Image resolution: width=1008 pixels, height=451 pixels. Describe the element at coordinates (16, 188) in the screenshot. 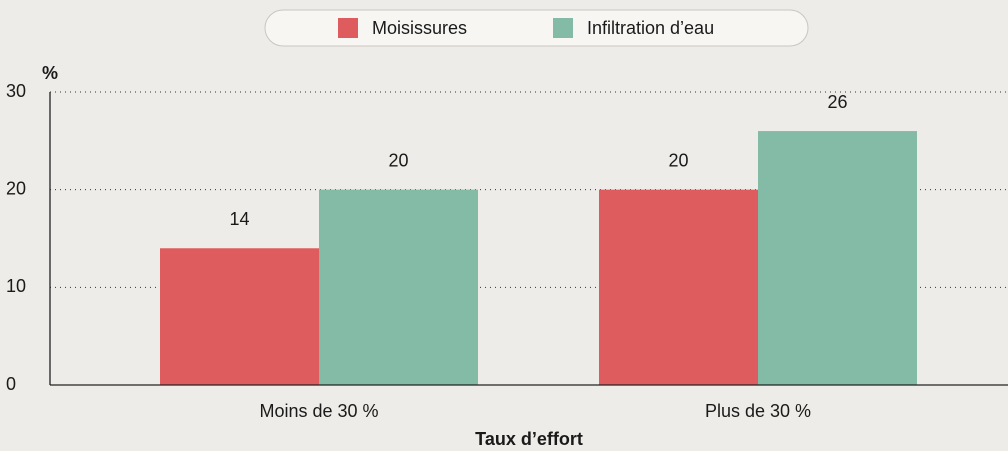

I see `y-tick-label: 20` at that location.